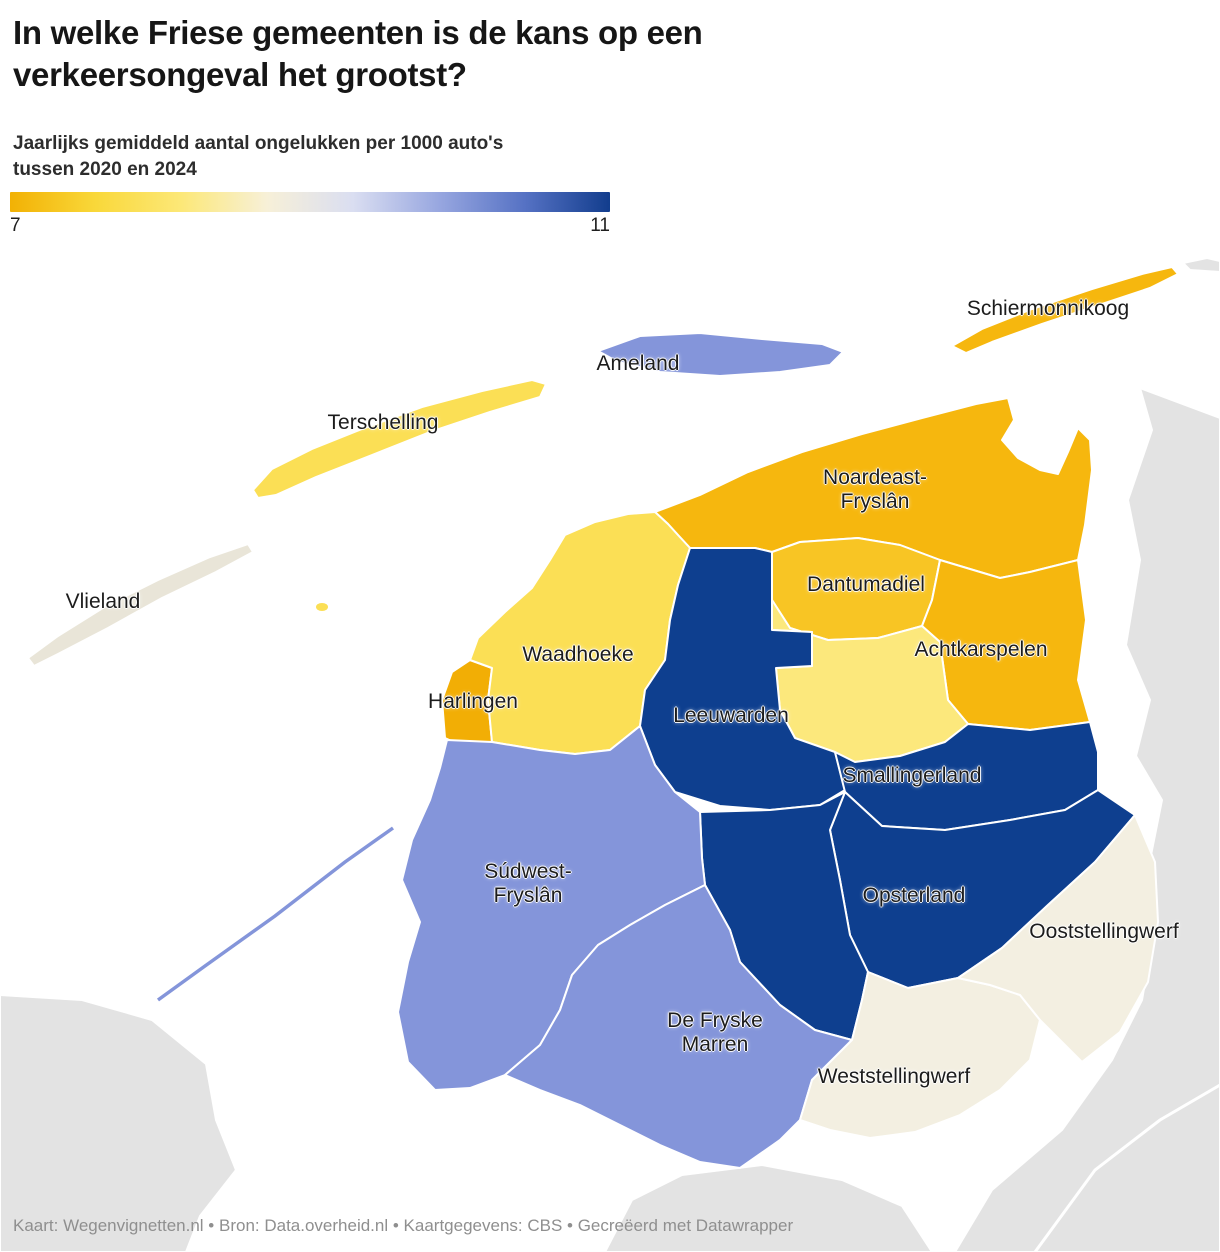  What do you see at coordinates (467, 702) in the screenshot?
I see `region-harlingen` at bounding box center [467, 702].